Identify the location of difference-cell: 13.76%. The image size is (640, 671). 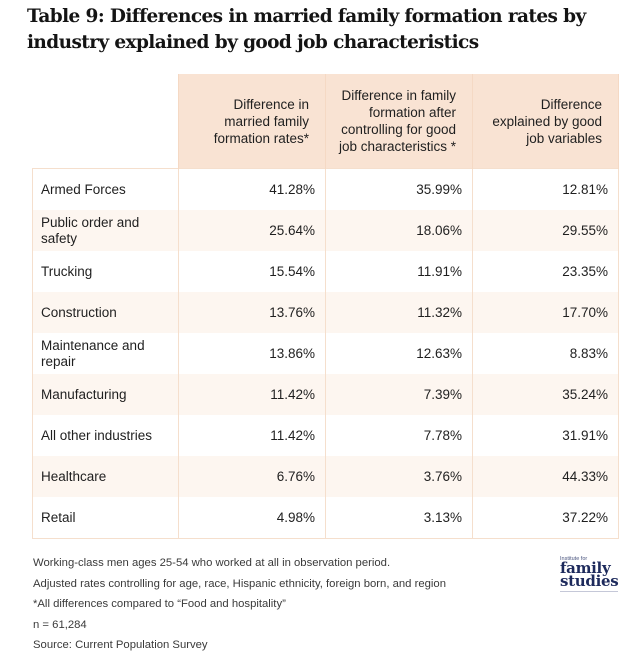
(252, 312).